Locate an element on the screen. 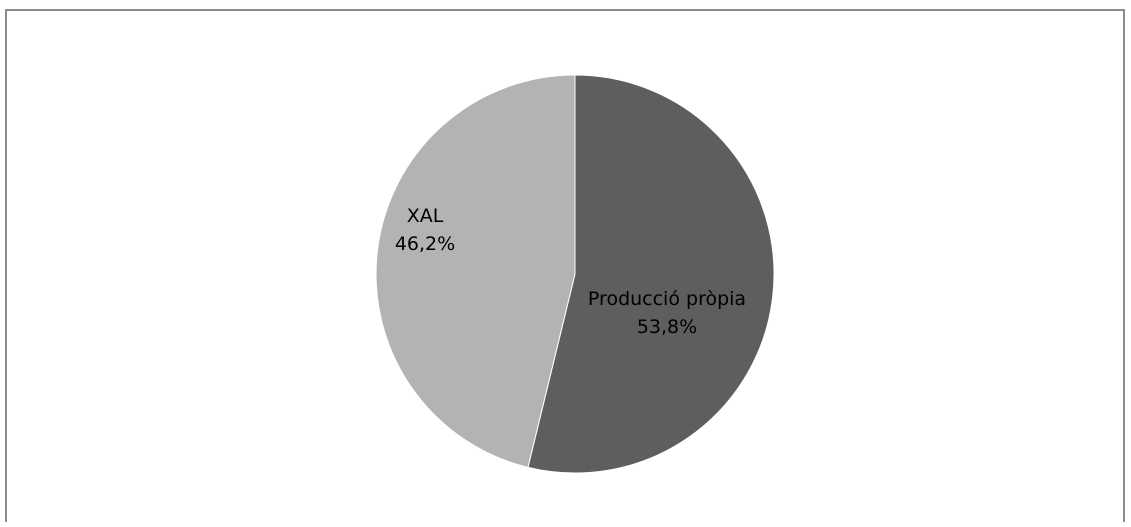  slice-label-value-1: 53,8% is located at coordinates (667, 327).